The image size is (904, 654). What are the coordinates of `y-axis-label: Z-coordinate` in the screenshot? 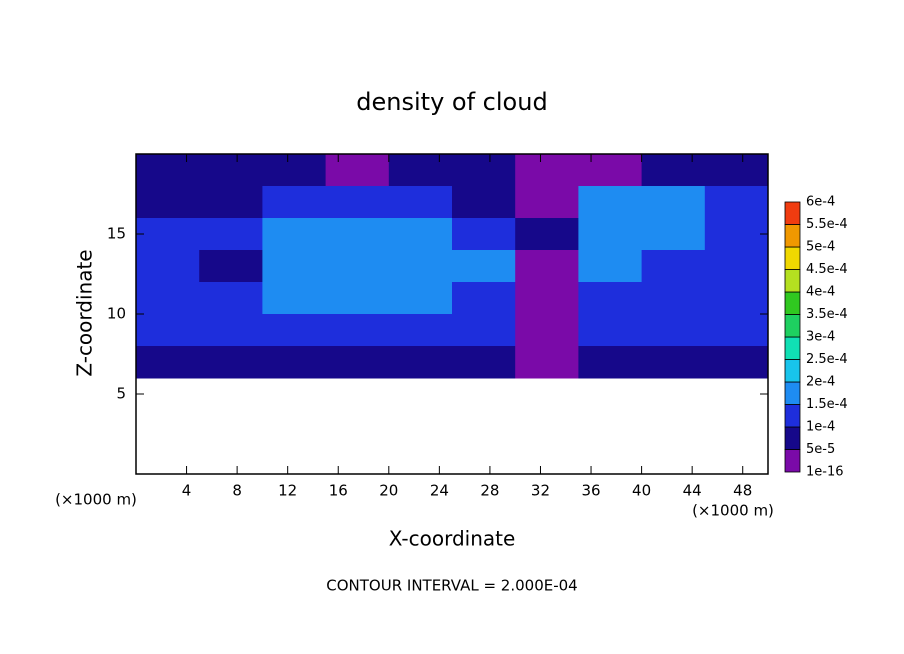 It's located at (85, 312).